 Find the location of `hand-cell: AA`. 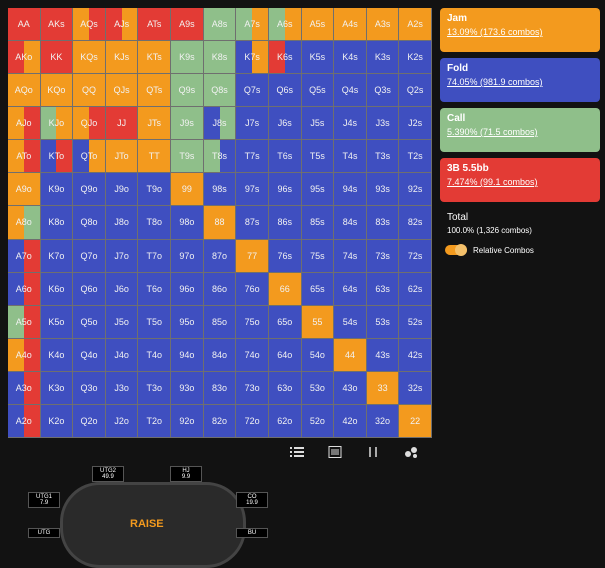

hand-cell: AA is located at coordinates (24, 25).